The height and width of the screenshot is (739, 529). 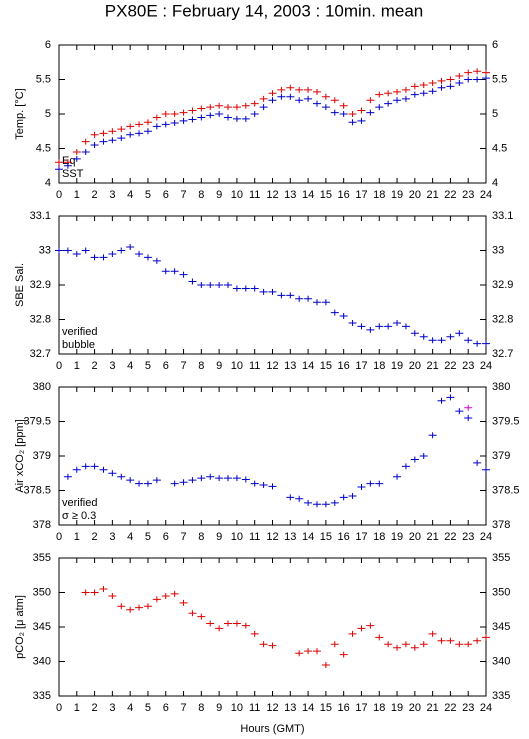 I want to click on y-tick-label: 4.5, so click(x=43, y=148).